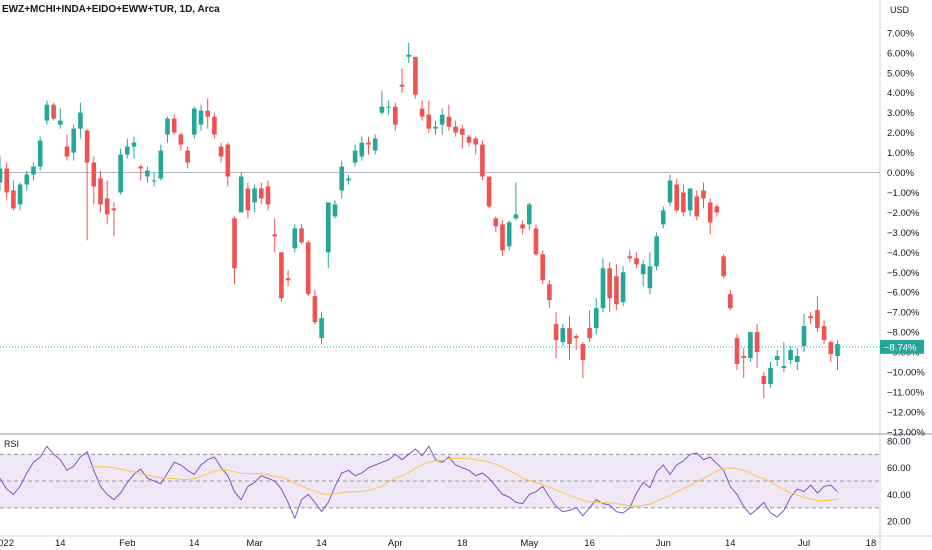 The width and height of the screenshot is (932, 550). I want to click on x-tick-label: 16, so click(589, 543).